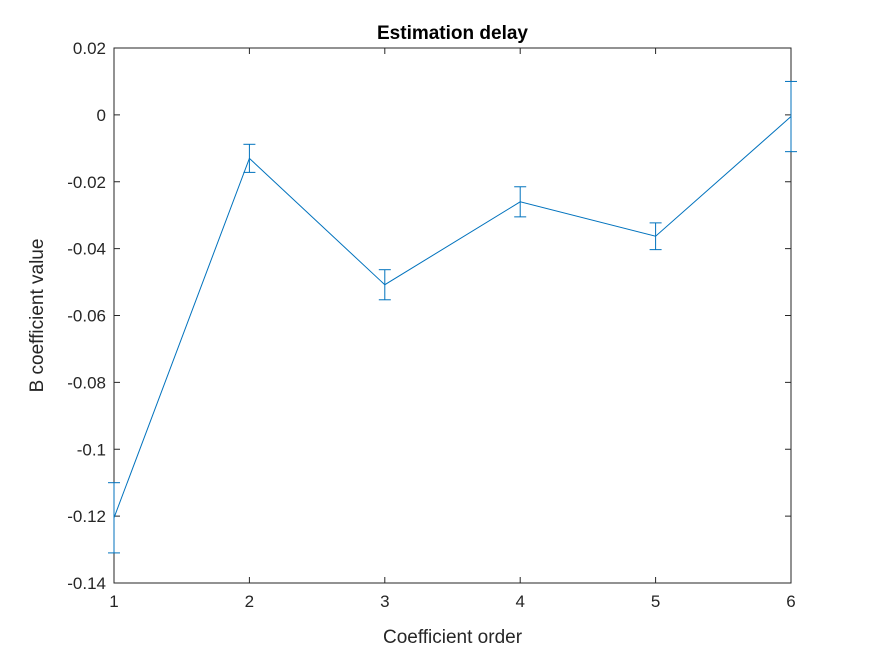 Image resolution: width=875 pixels, height=656 pixels. Describe the element at coordinates (86, 583) in the screenshot. I see `y-tick-label: -0.14` at that location.